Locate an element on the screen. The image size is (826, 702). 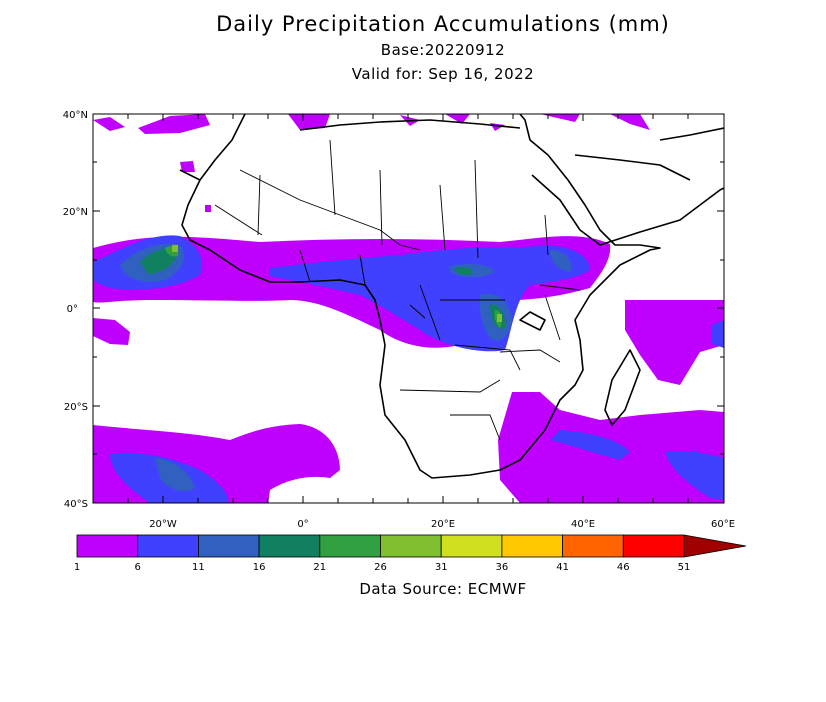
latitude-labels: 40°N 20°N 0° 20°S 40°S is located at coordinates (75, 310).